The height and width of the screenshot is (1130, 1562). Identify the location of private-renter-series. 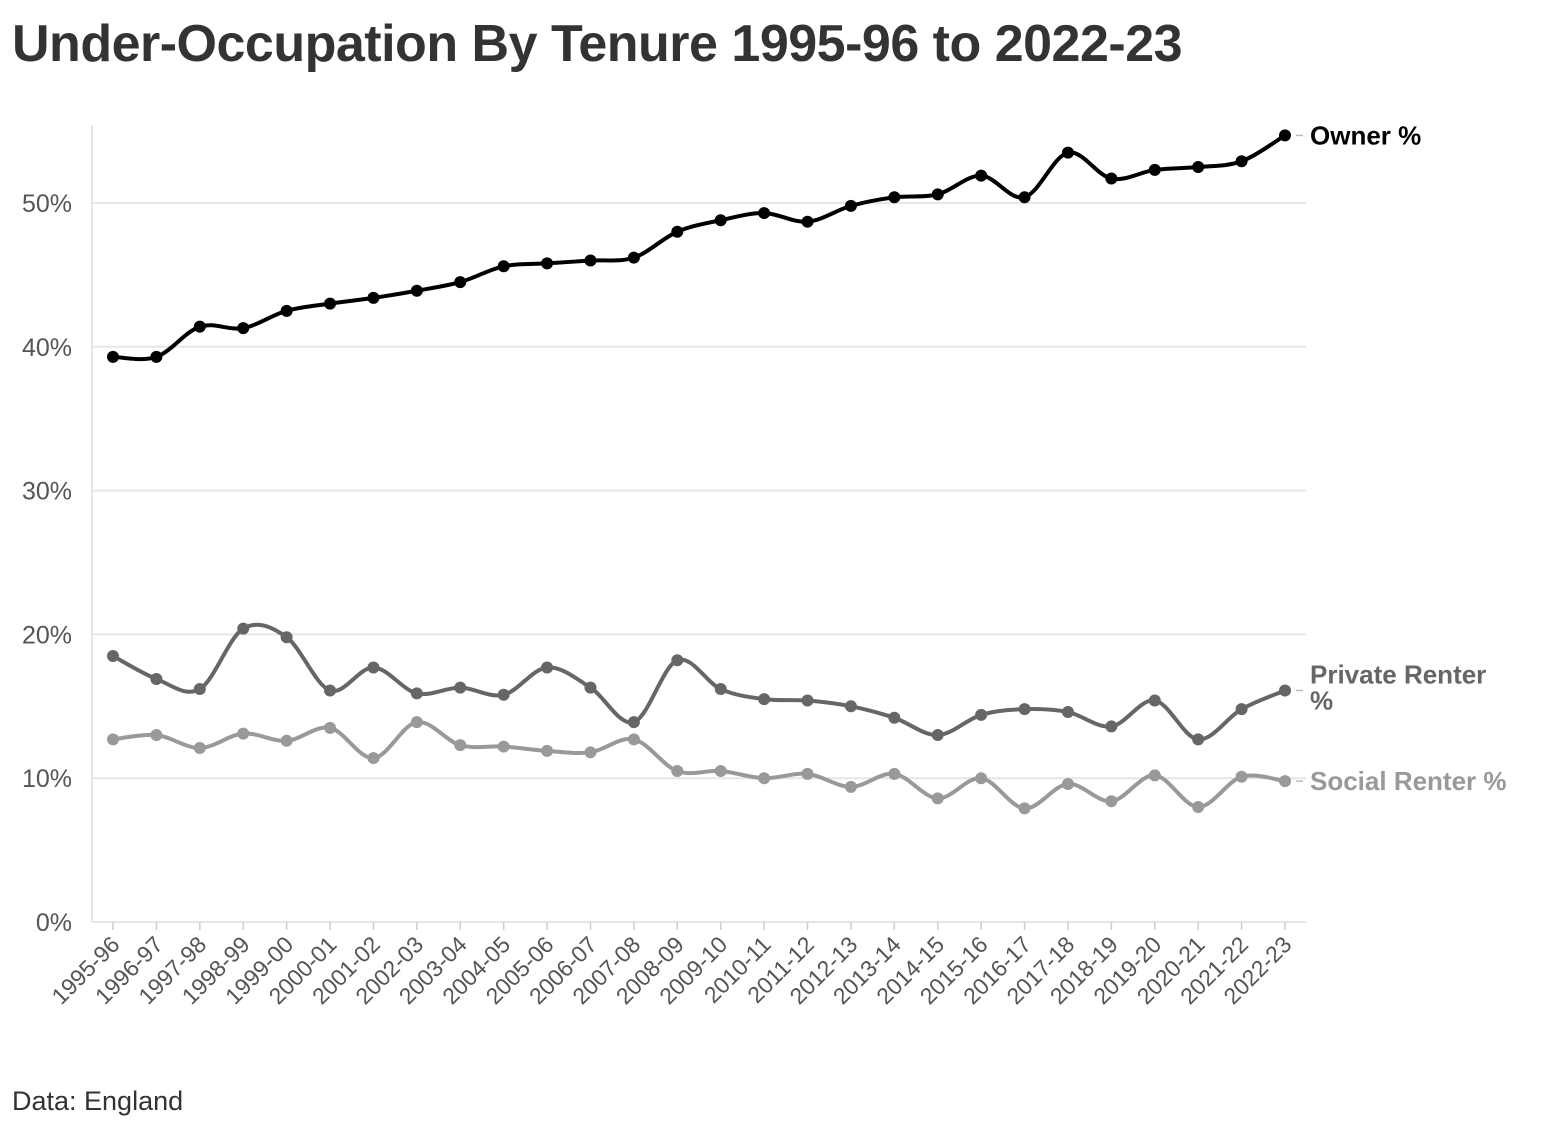
(699, 684).